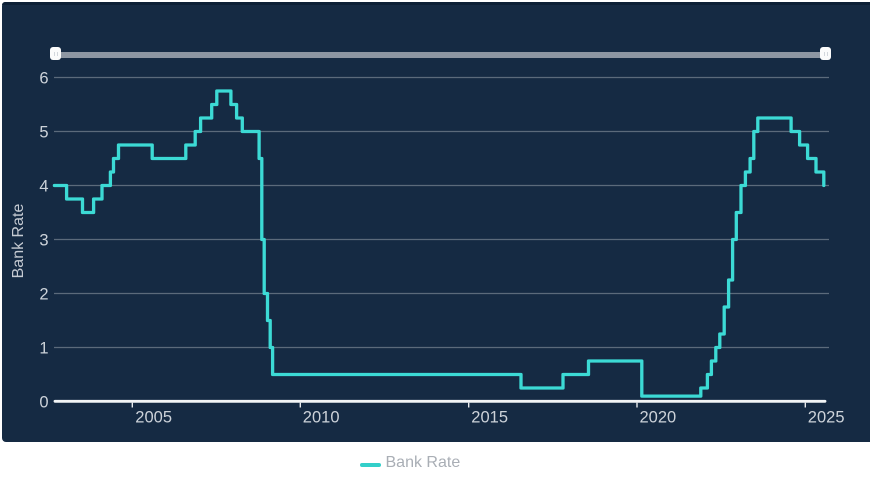 The width and height of the screenshot is (870, 500). What do you see at coordinates (489, 418) in the screenshot?
I see `svg-text: 2015` at bounding box center [489, 418].